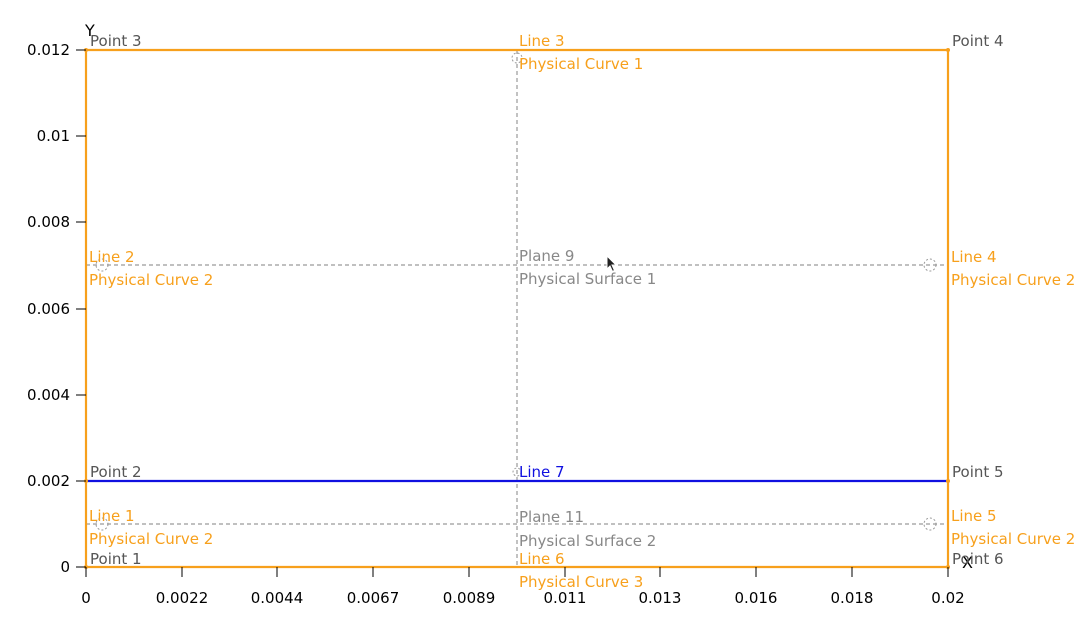 This screenshot has height=634, width=1088. What do you see at coordinates (947, 598) in the screenshot?
I see `x-tick-label: 0.02` at bounding box center [947, 598].